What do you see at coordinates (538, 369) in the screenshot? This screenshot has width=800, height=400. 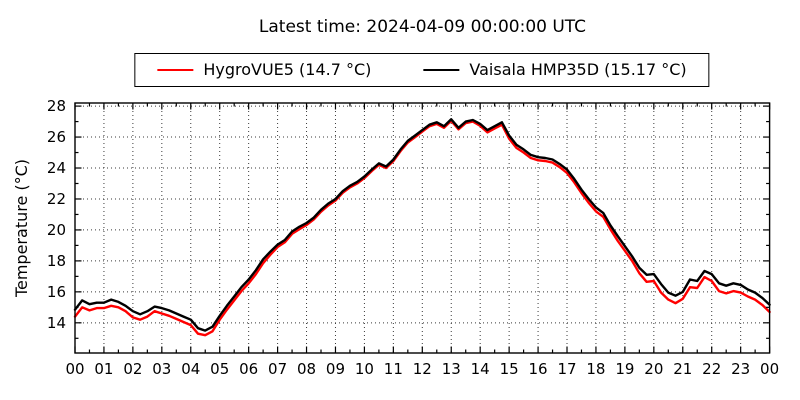 I see `x-tick-label: 16` at bounding box center [538, 369].